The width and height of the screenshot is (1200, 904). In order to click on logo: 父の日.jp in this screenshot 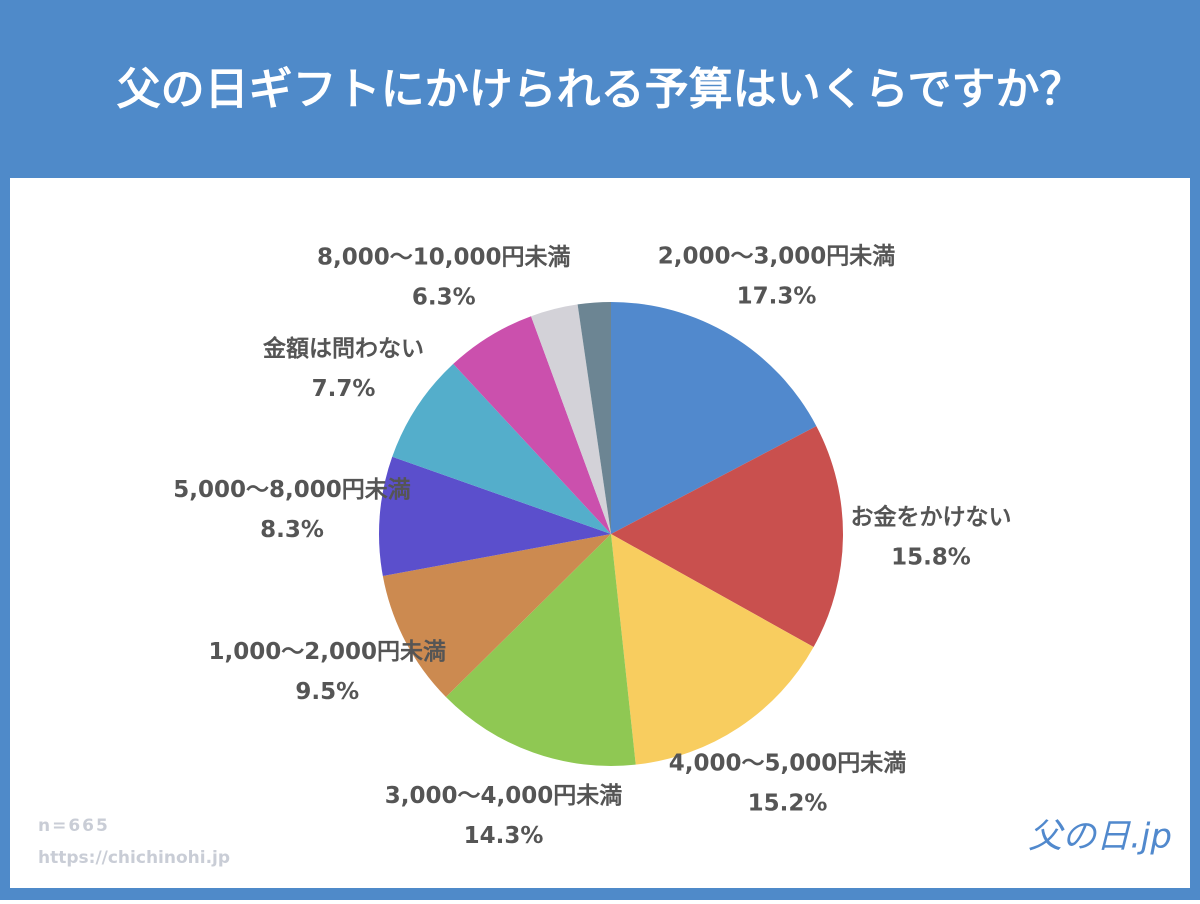, I will do `click(1100, 837)`.